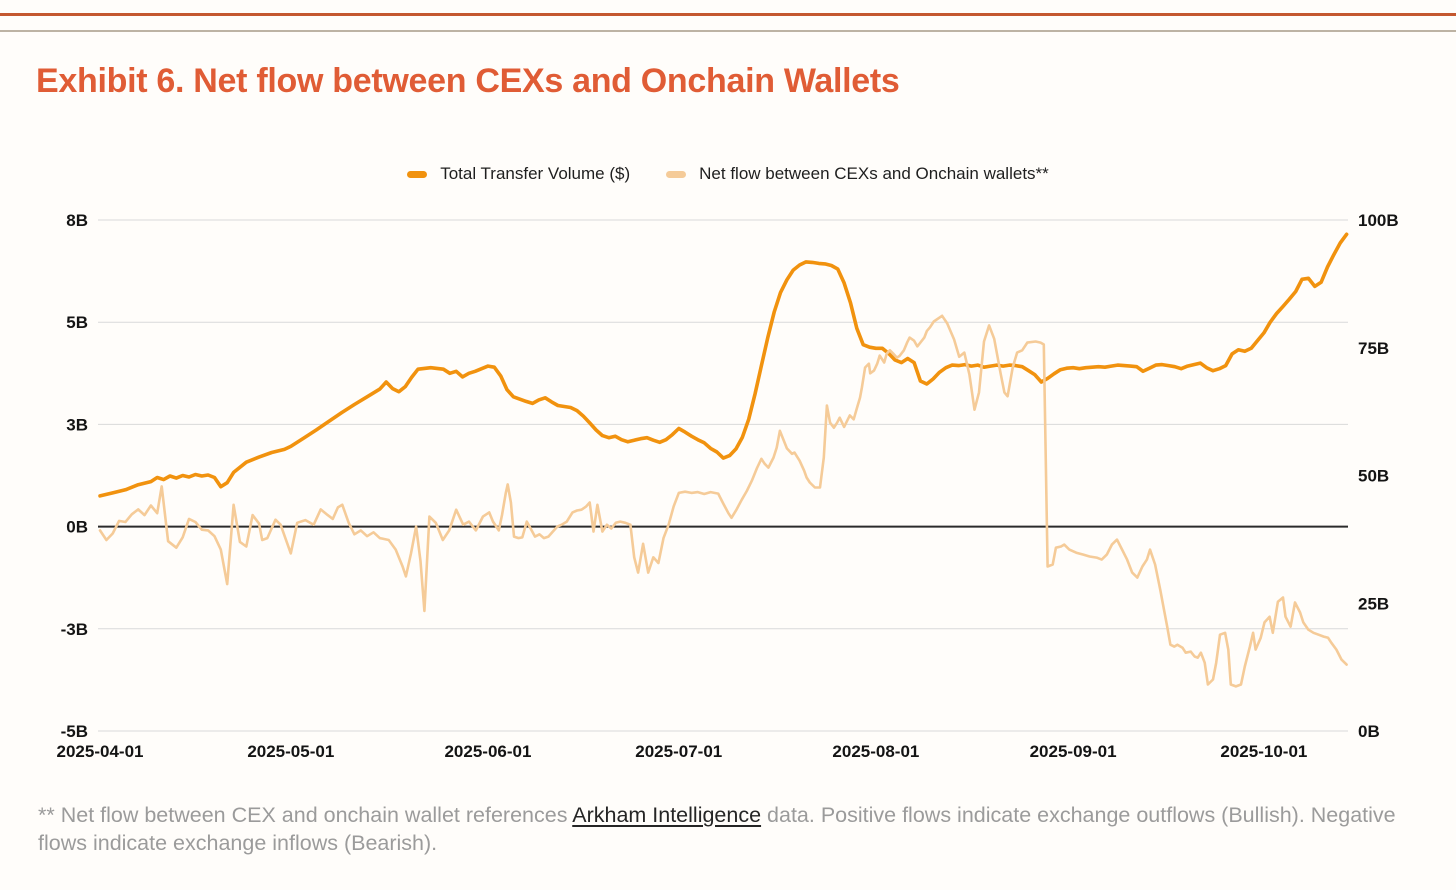 The image size is (1456, 890). Describe the element at coordinates (678, 751) in the screenshot. I see `x-axis-tick-label: 2025-07-01` at that location.